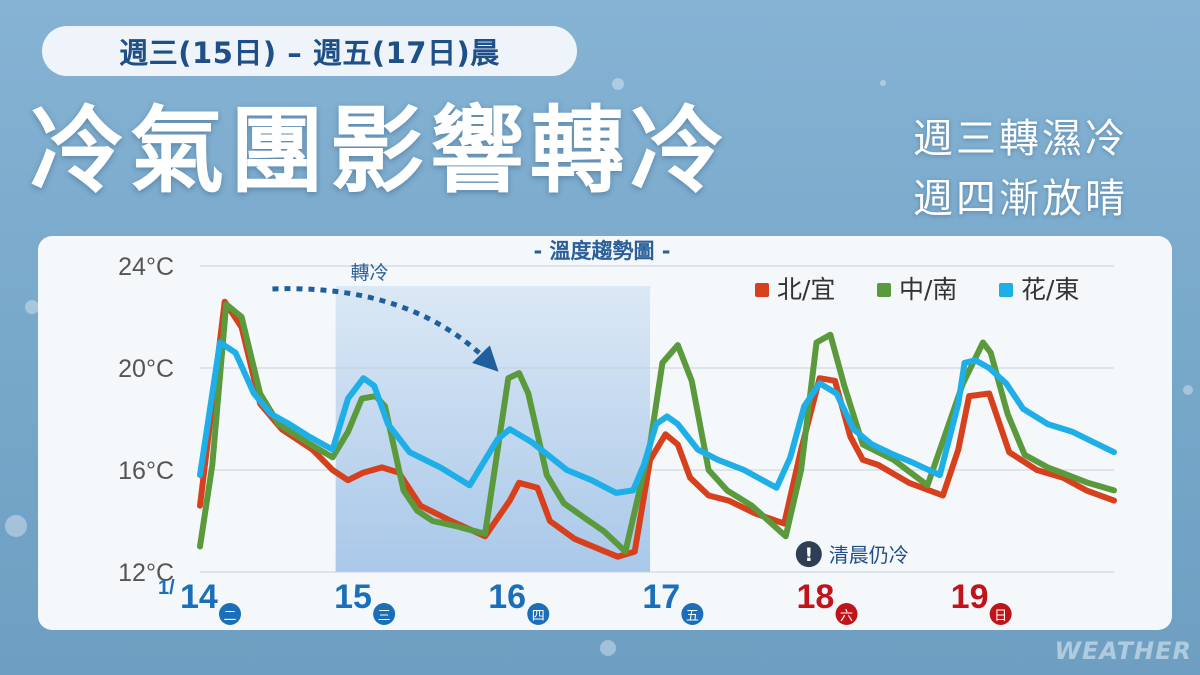  I want to click on x-month-prefix: 1/, so click(166, 588).